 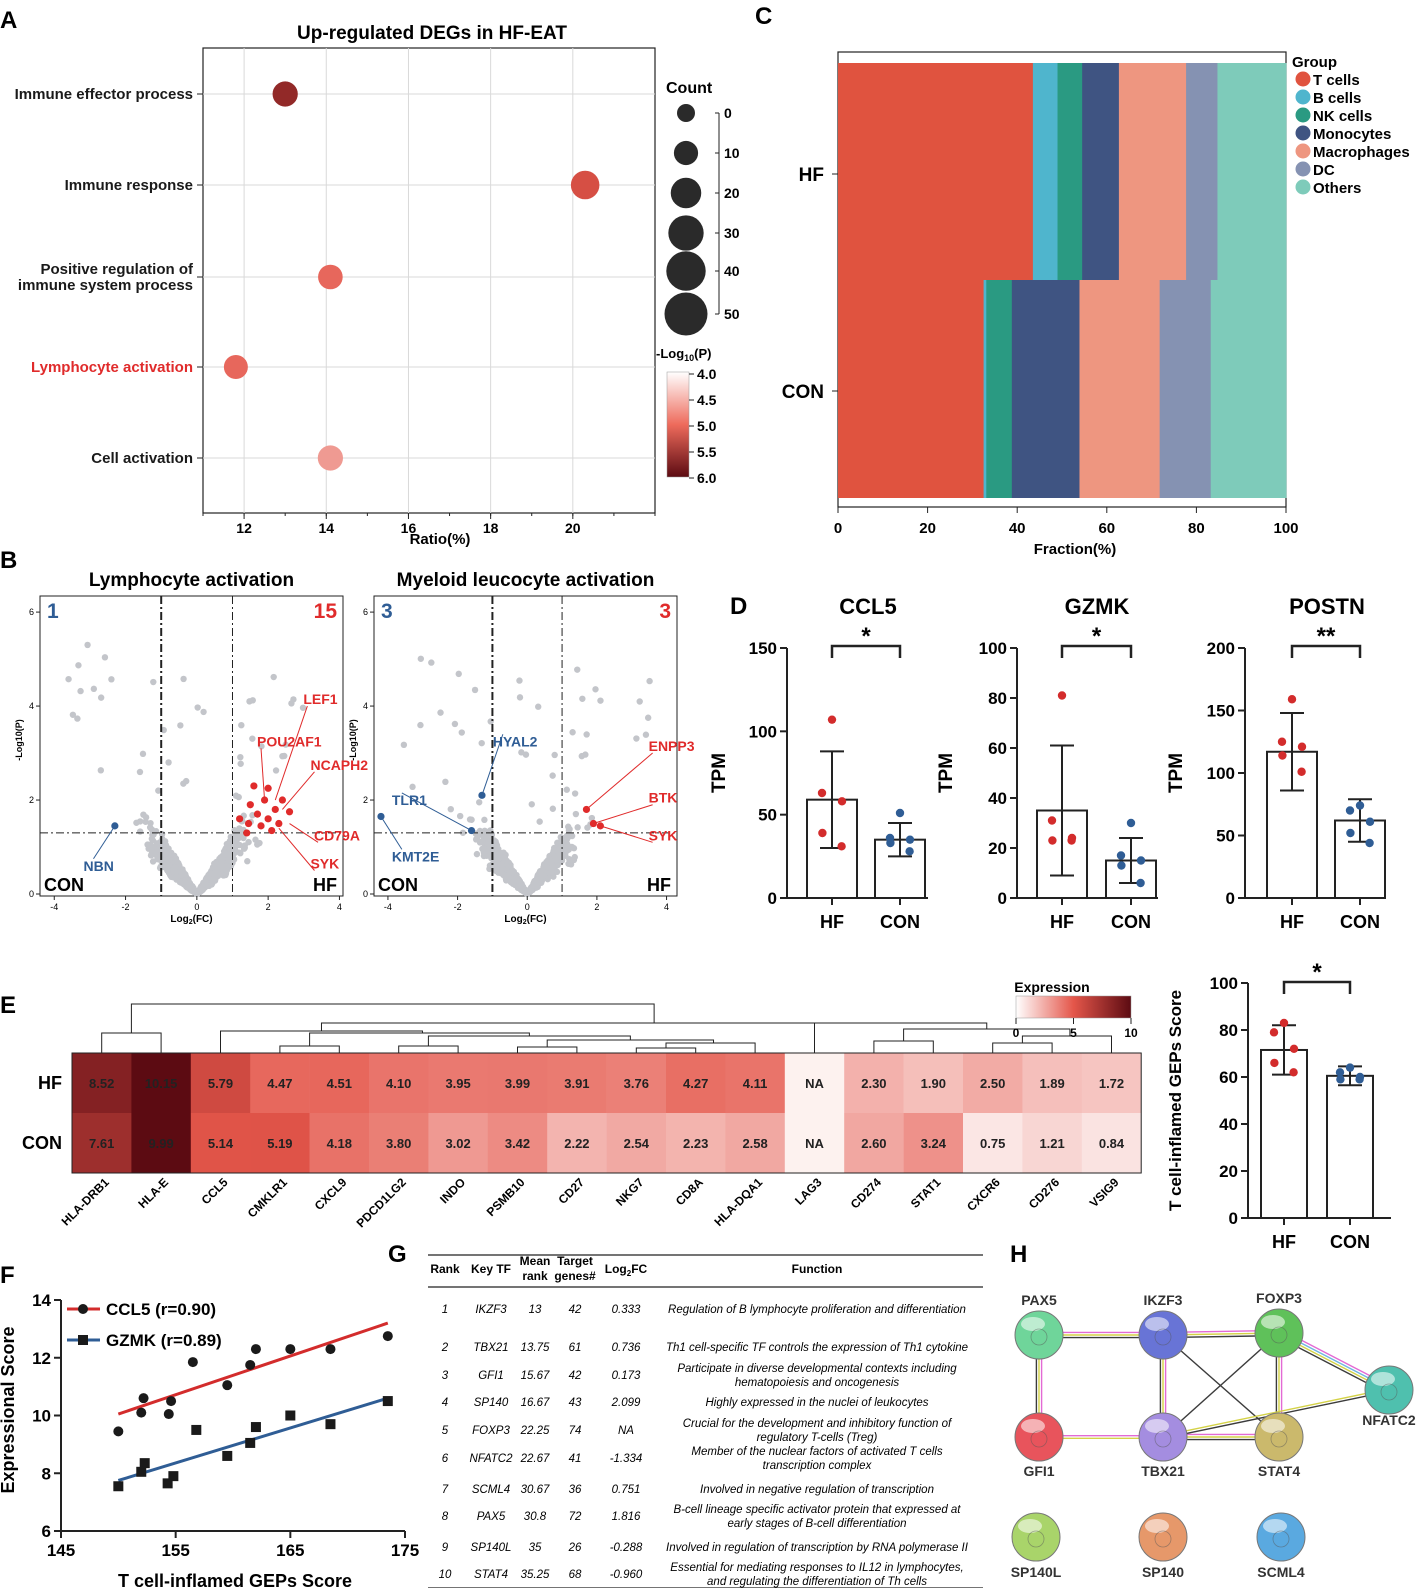 What do you see at coordinates (411, 276) in the screenshot?
I see `panel-a-bubbles` at bounding box center [411, 276].